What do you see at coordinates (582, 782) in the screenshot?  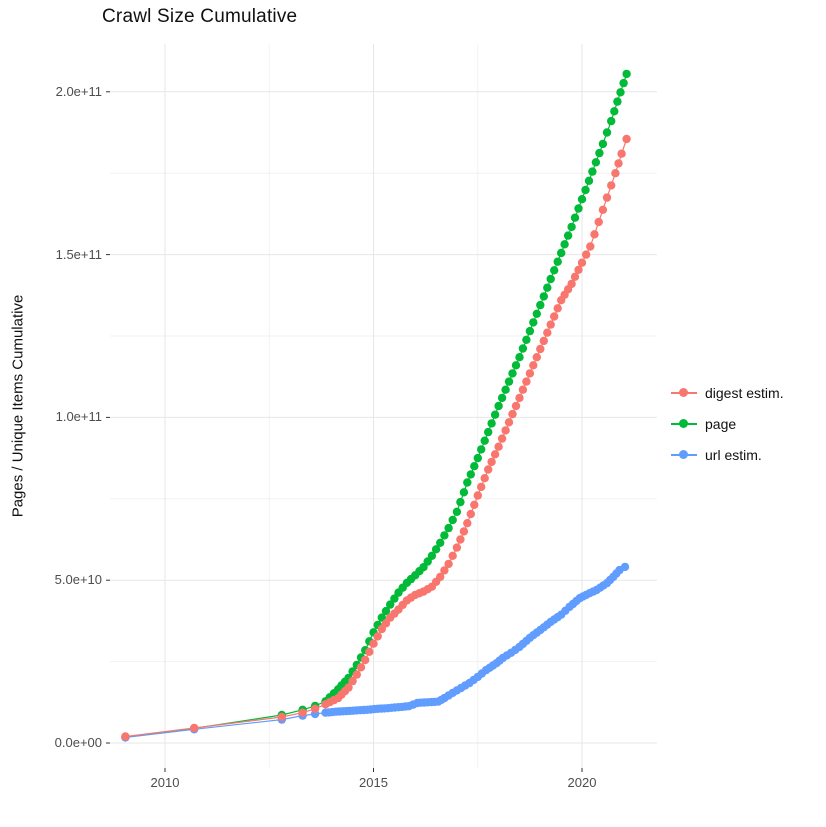 I see `x-tick-label: 2020` at bounding box center [582, 782].